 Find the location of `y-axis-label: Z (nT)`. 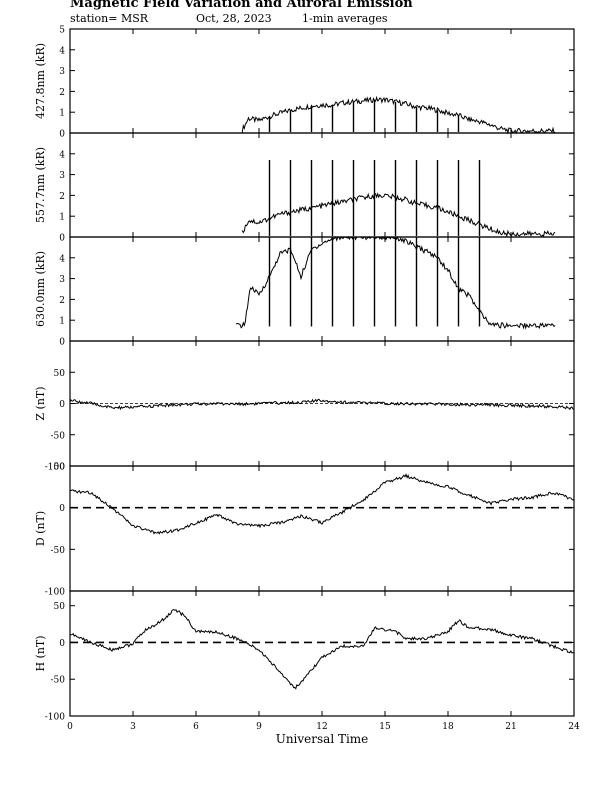

y-axis-label: Z (nT) is located at coordinates (40, 403).